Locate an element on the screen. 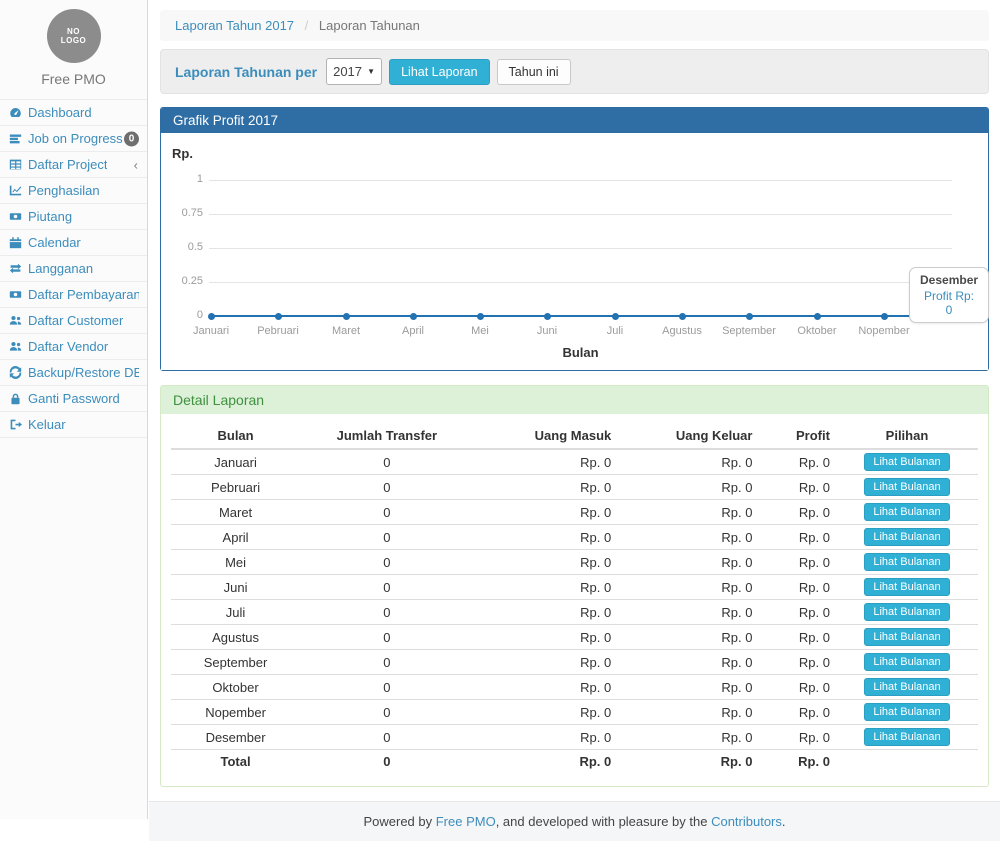 Image resolution: width=1000 pixels, height=841 pixels. bulan-cell: Desember is located at coordinates (236, 737).